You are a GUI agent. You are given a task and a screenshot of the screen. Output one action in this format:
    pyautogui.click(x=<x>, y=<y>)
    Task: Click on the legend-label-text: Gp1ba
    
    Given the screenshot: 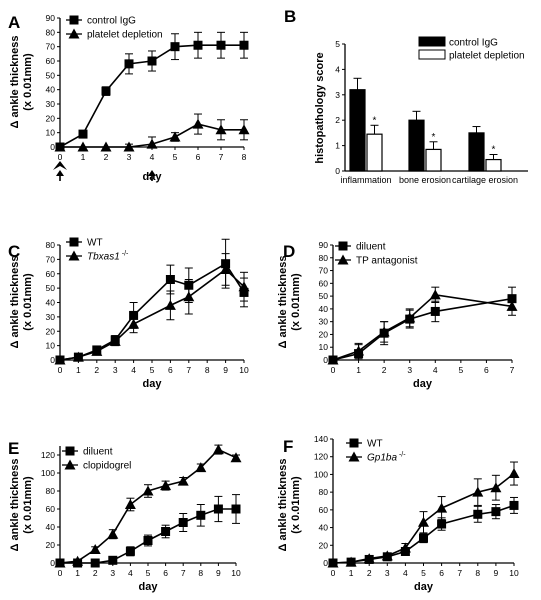 What is the action you would take?
    pyautogui.click(x=382, y=458)
    